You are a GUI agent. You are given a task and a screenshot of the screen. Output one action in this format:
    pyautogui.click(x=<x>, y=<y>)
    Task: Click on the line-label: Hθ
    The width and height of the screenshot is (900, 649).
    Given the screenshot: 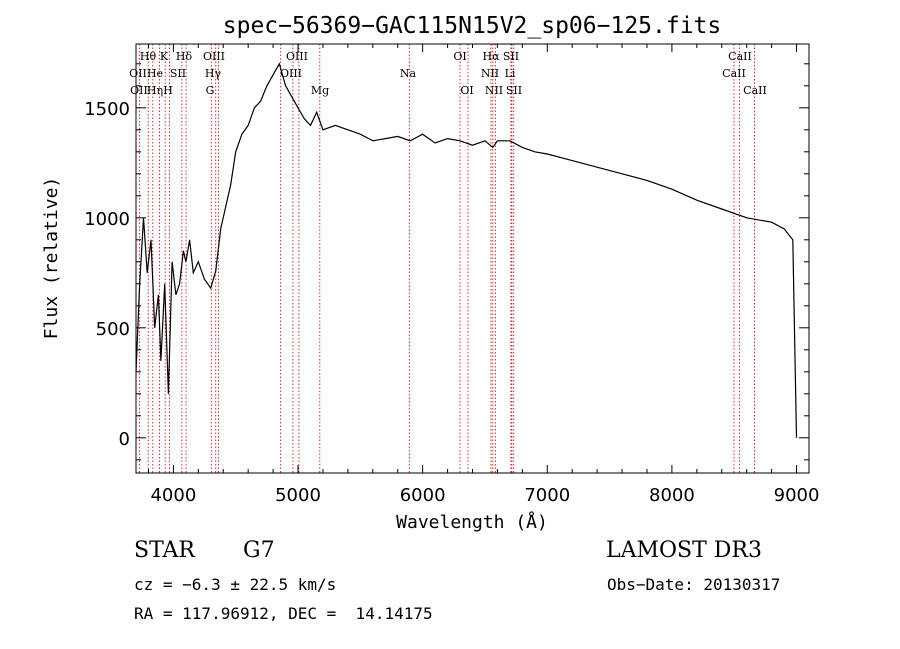 What is the action you would take?
    pyautogui.click(x=148, y=56)
    